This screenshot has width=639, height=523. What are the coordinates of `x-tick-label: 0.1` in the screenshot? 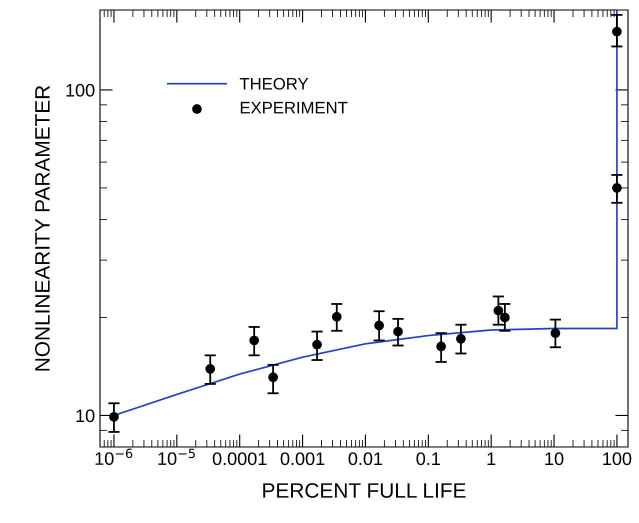 It's located at (428, 459).